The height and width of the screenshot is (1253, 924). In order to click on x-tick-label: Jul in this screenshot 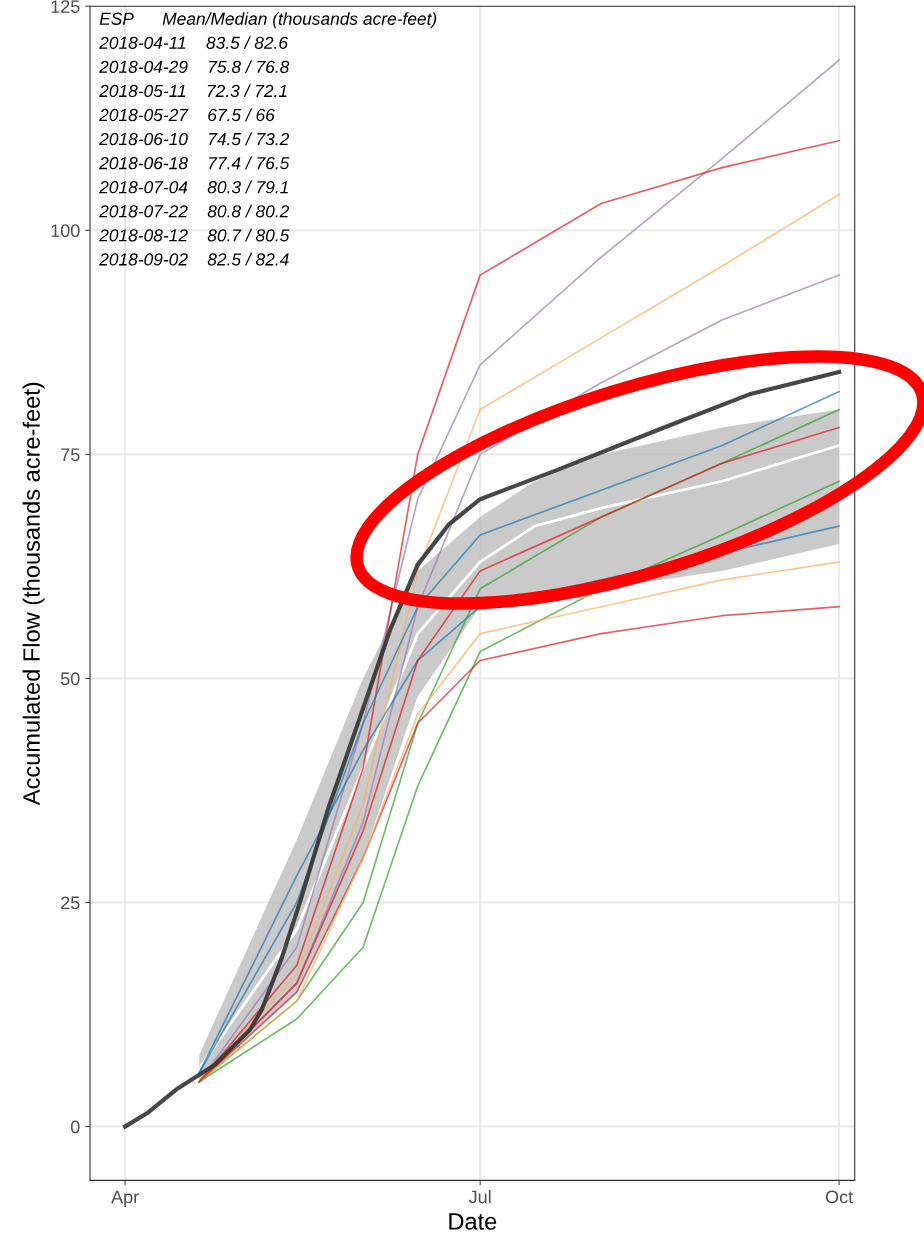, I will do `click(479, 1197)`.